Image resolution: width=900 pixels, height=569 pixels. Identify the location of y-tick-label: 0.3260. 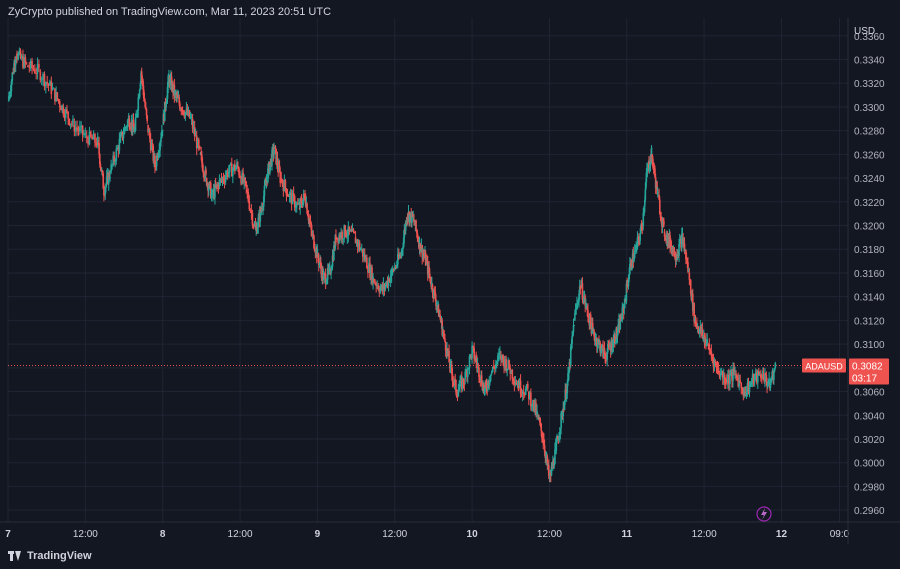
(869, 155).